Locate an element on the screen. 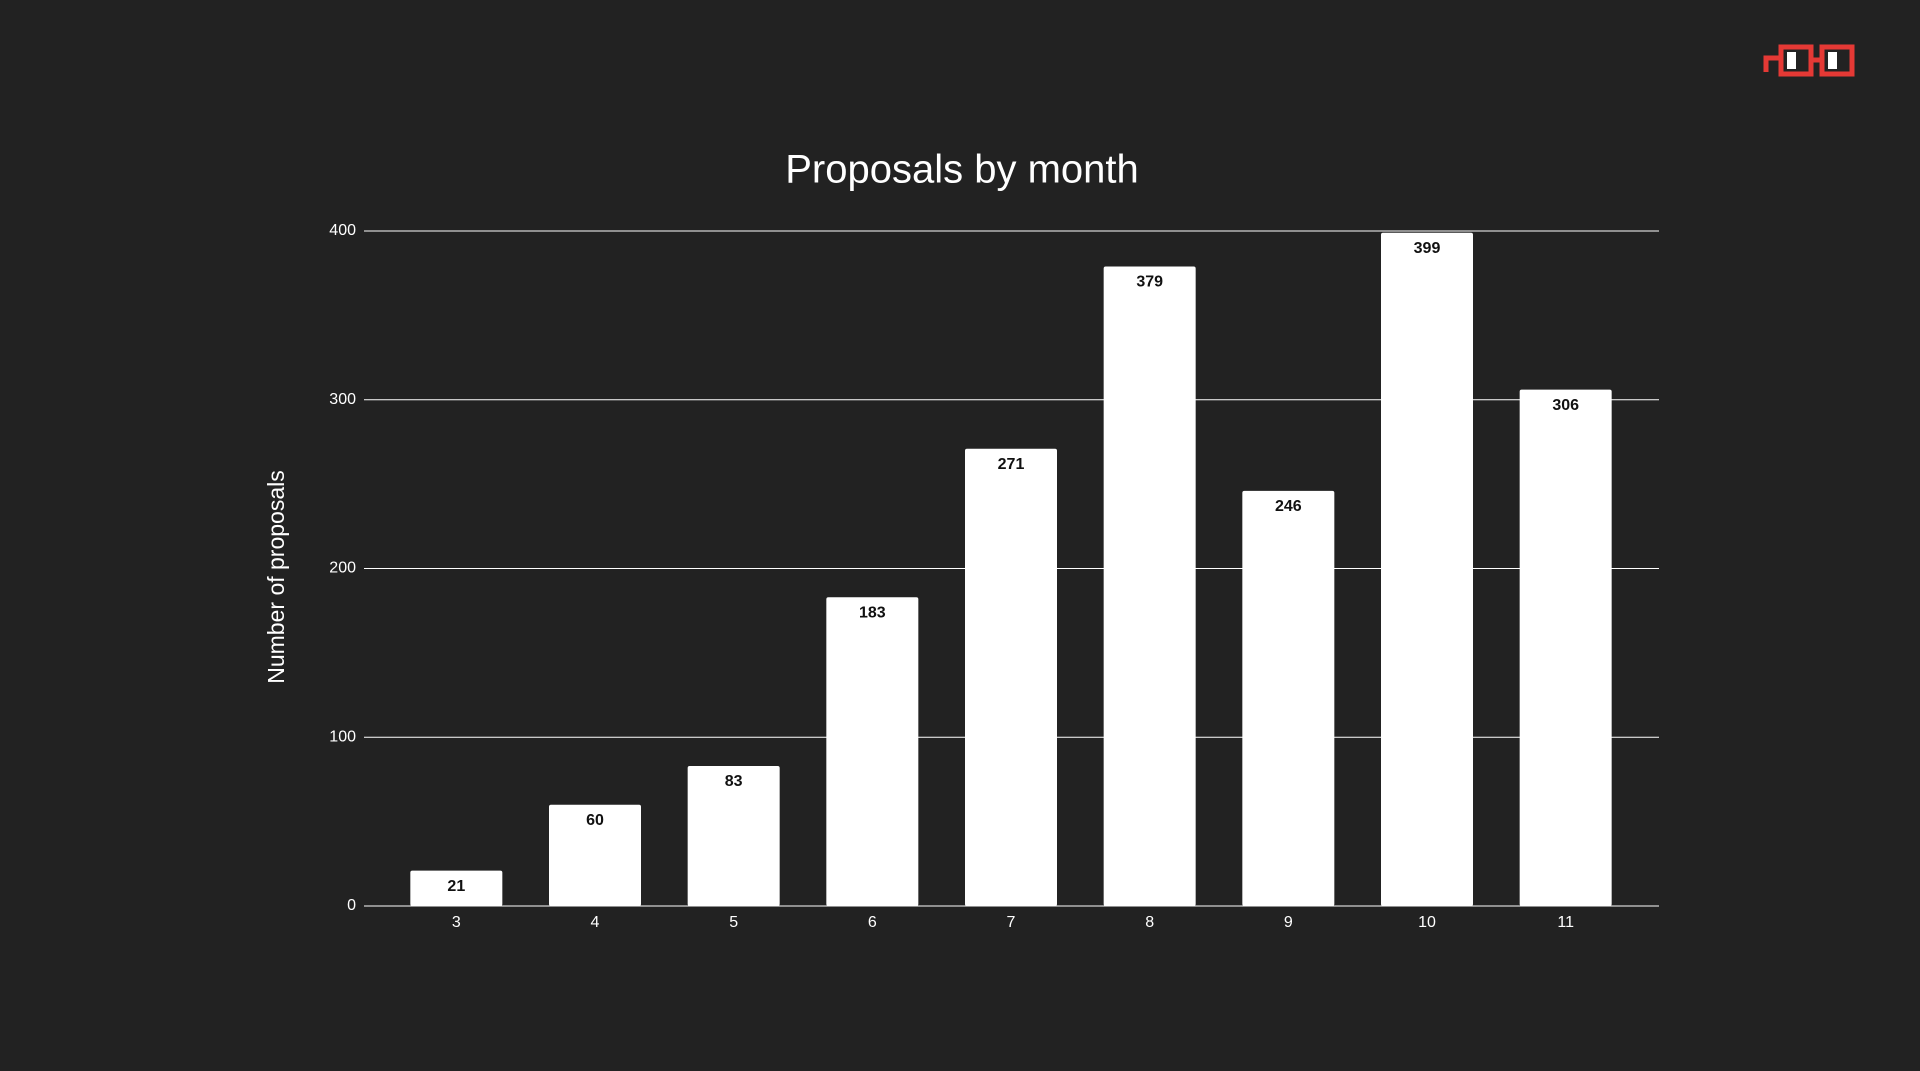  y-tick-label: 300 is located at coordinates (342, 399).